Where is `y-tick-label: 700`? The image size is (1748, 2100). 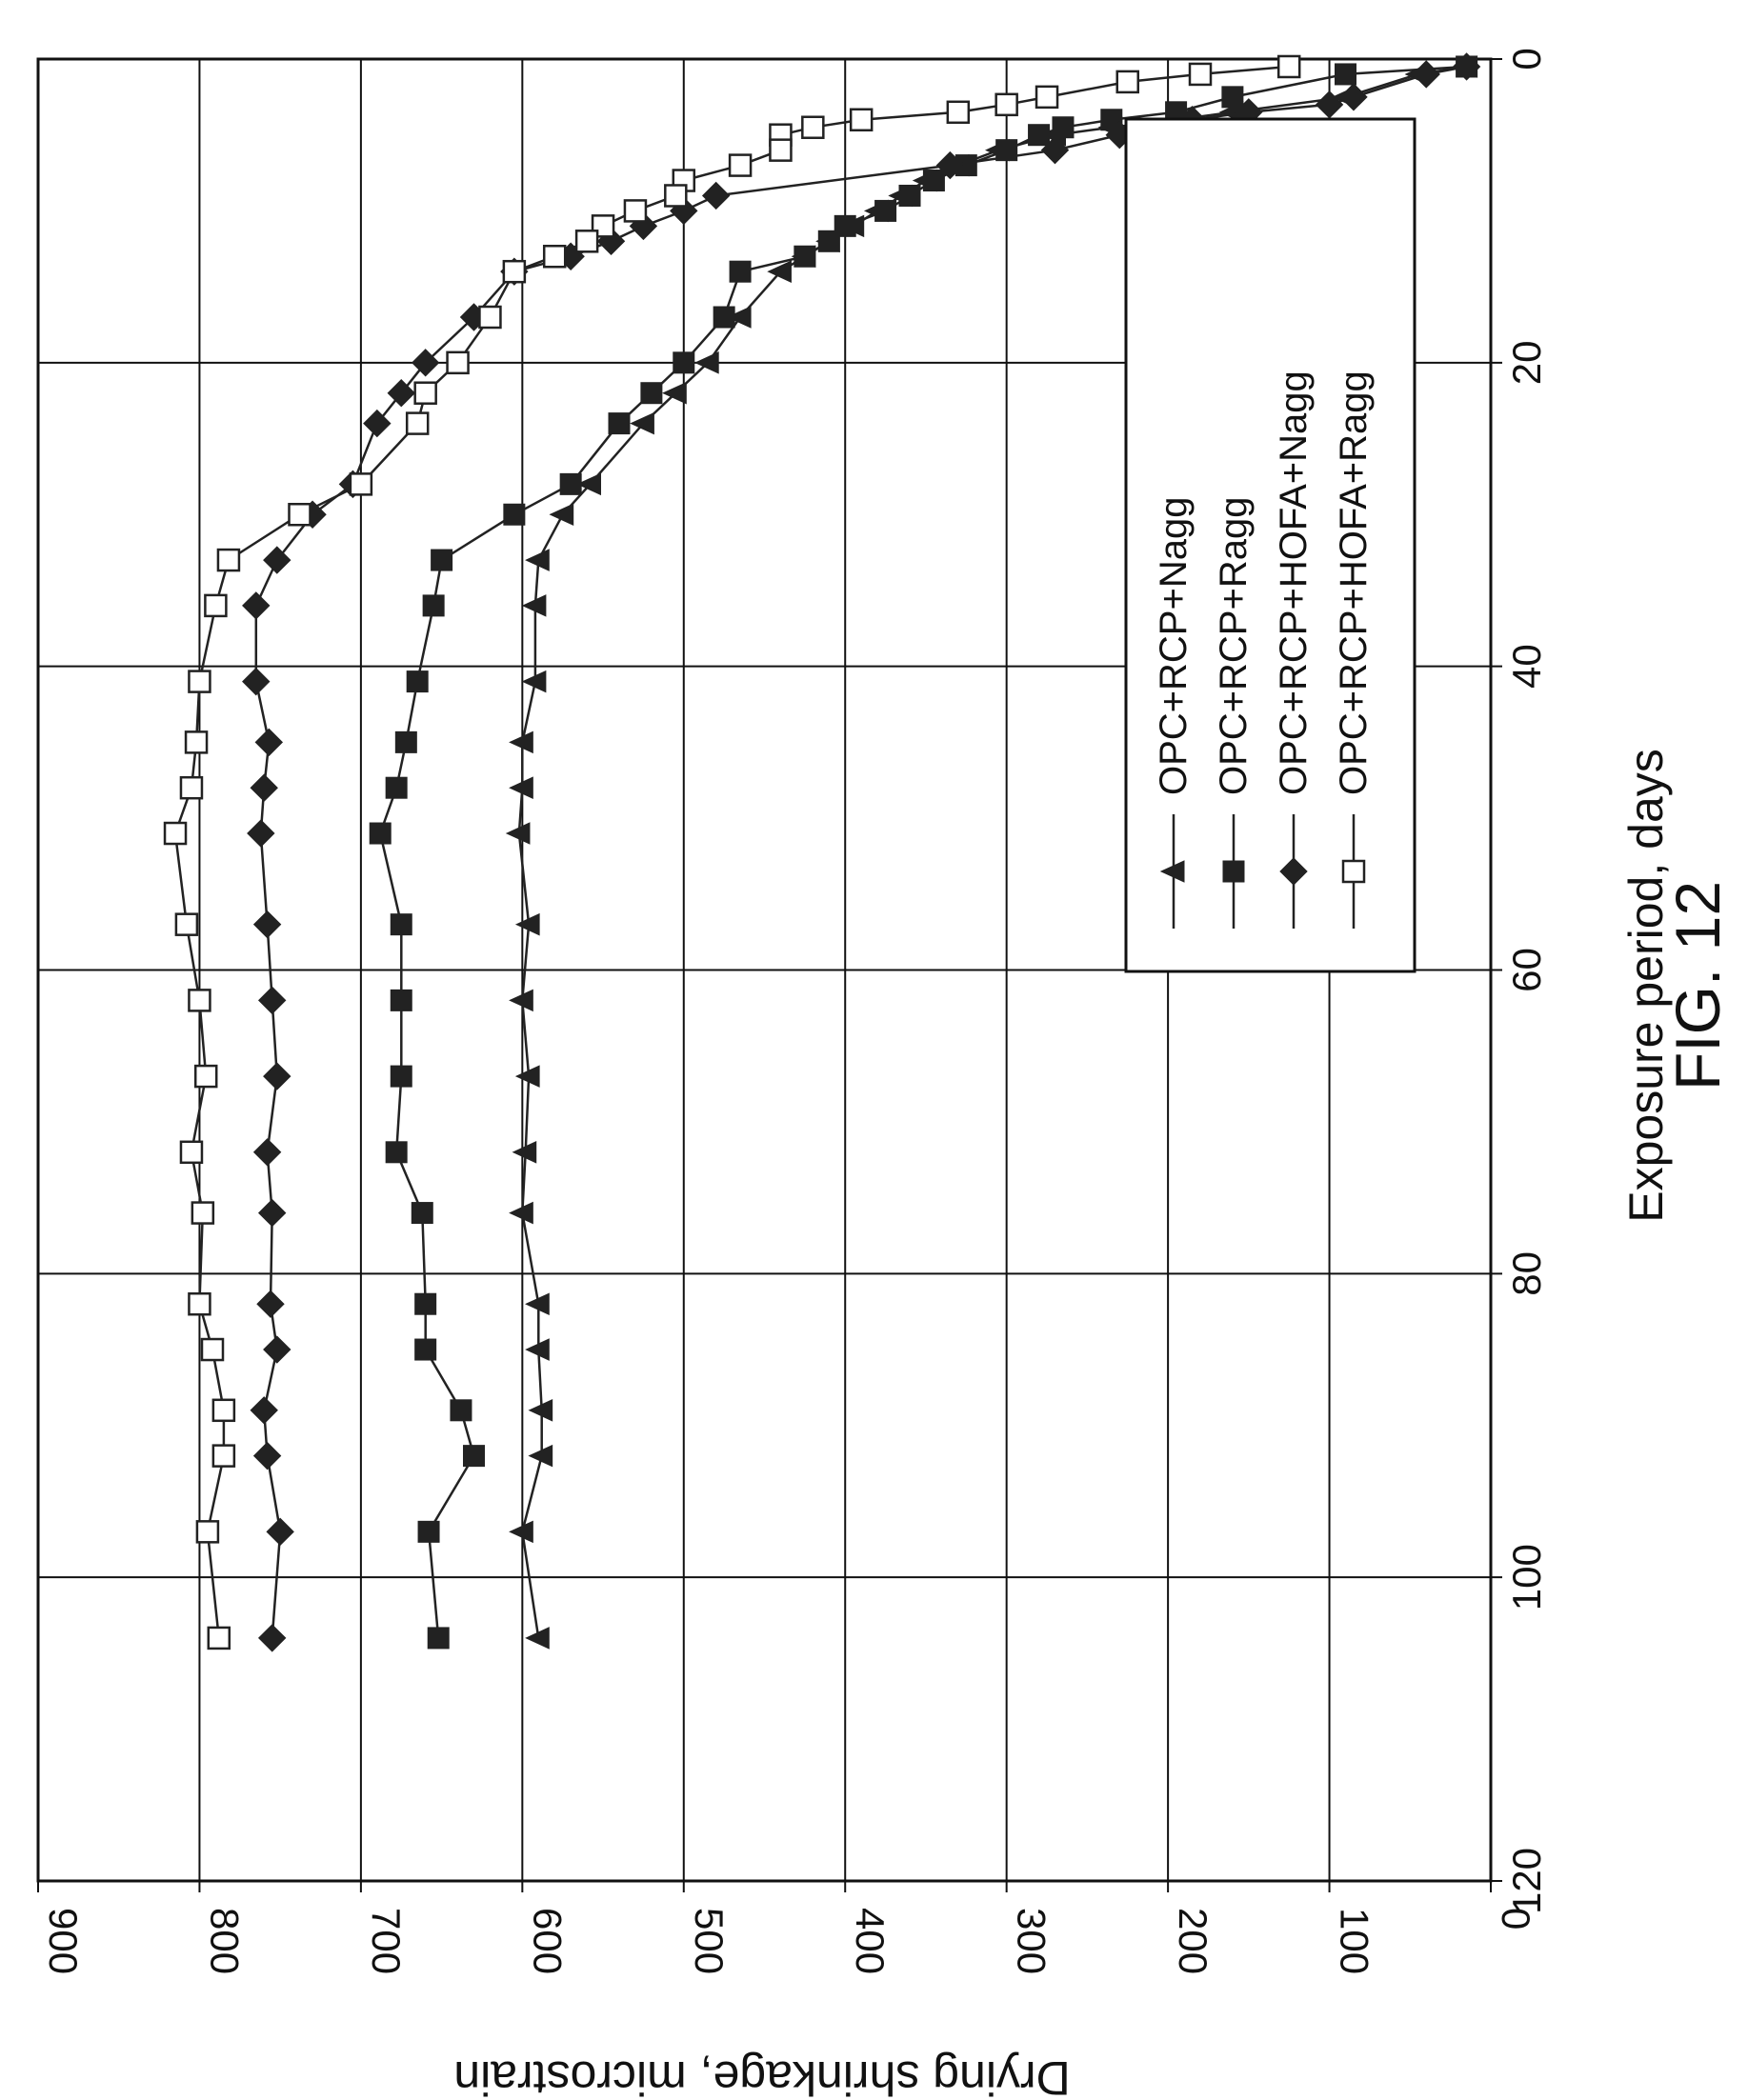 y-tick-label: 700 is located at coordinates (386, 1941).